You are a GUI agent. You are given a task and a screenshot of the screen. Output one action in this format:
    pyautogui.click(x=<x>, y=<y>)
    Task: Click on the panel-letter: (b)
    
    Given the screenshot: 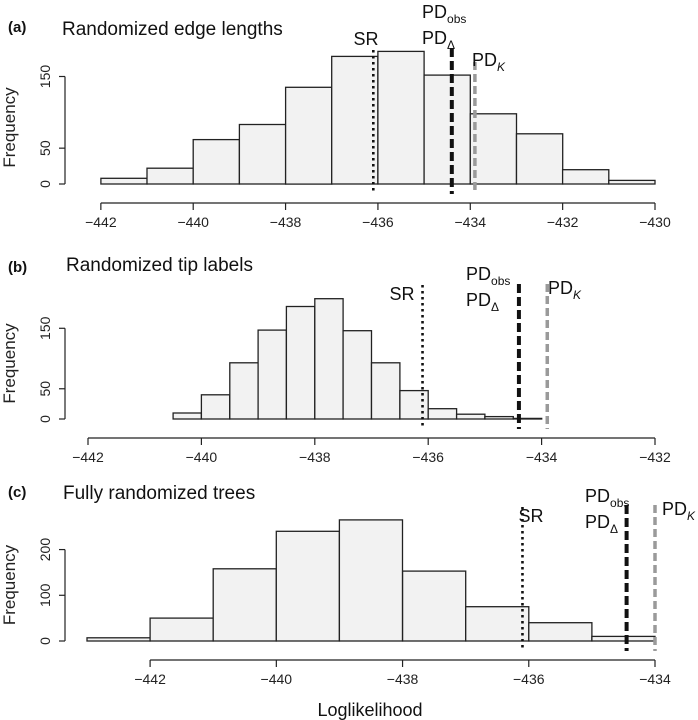 What is the action you would take?
    pyautogui.click(x=17, y=267)
    